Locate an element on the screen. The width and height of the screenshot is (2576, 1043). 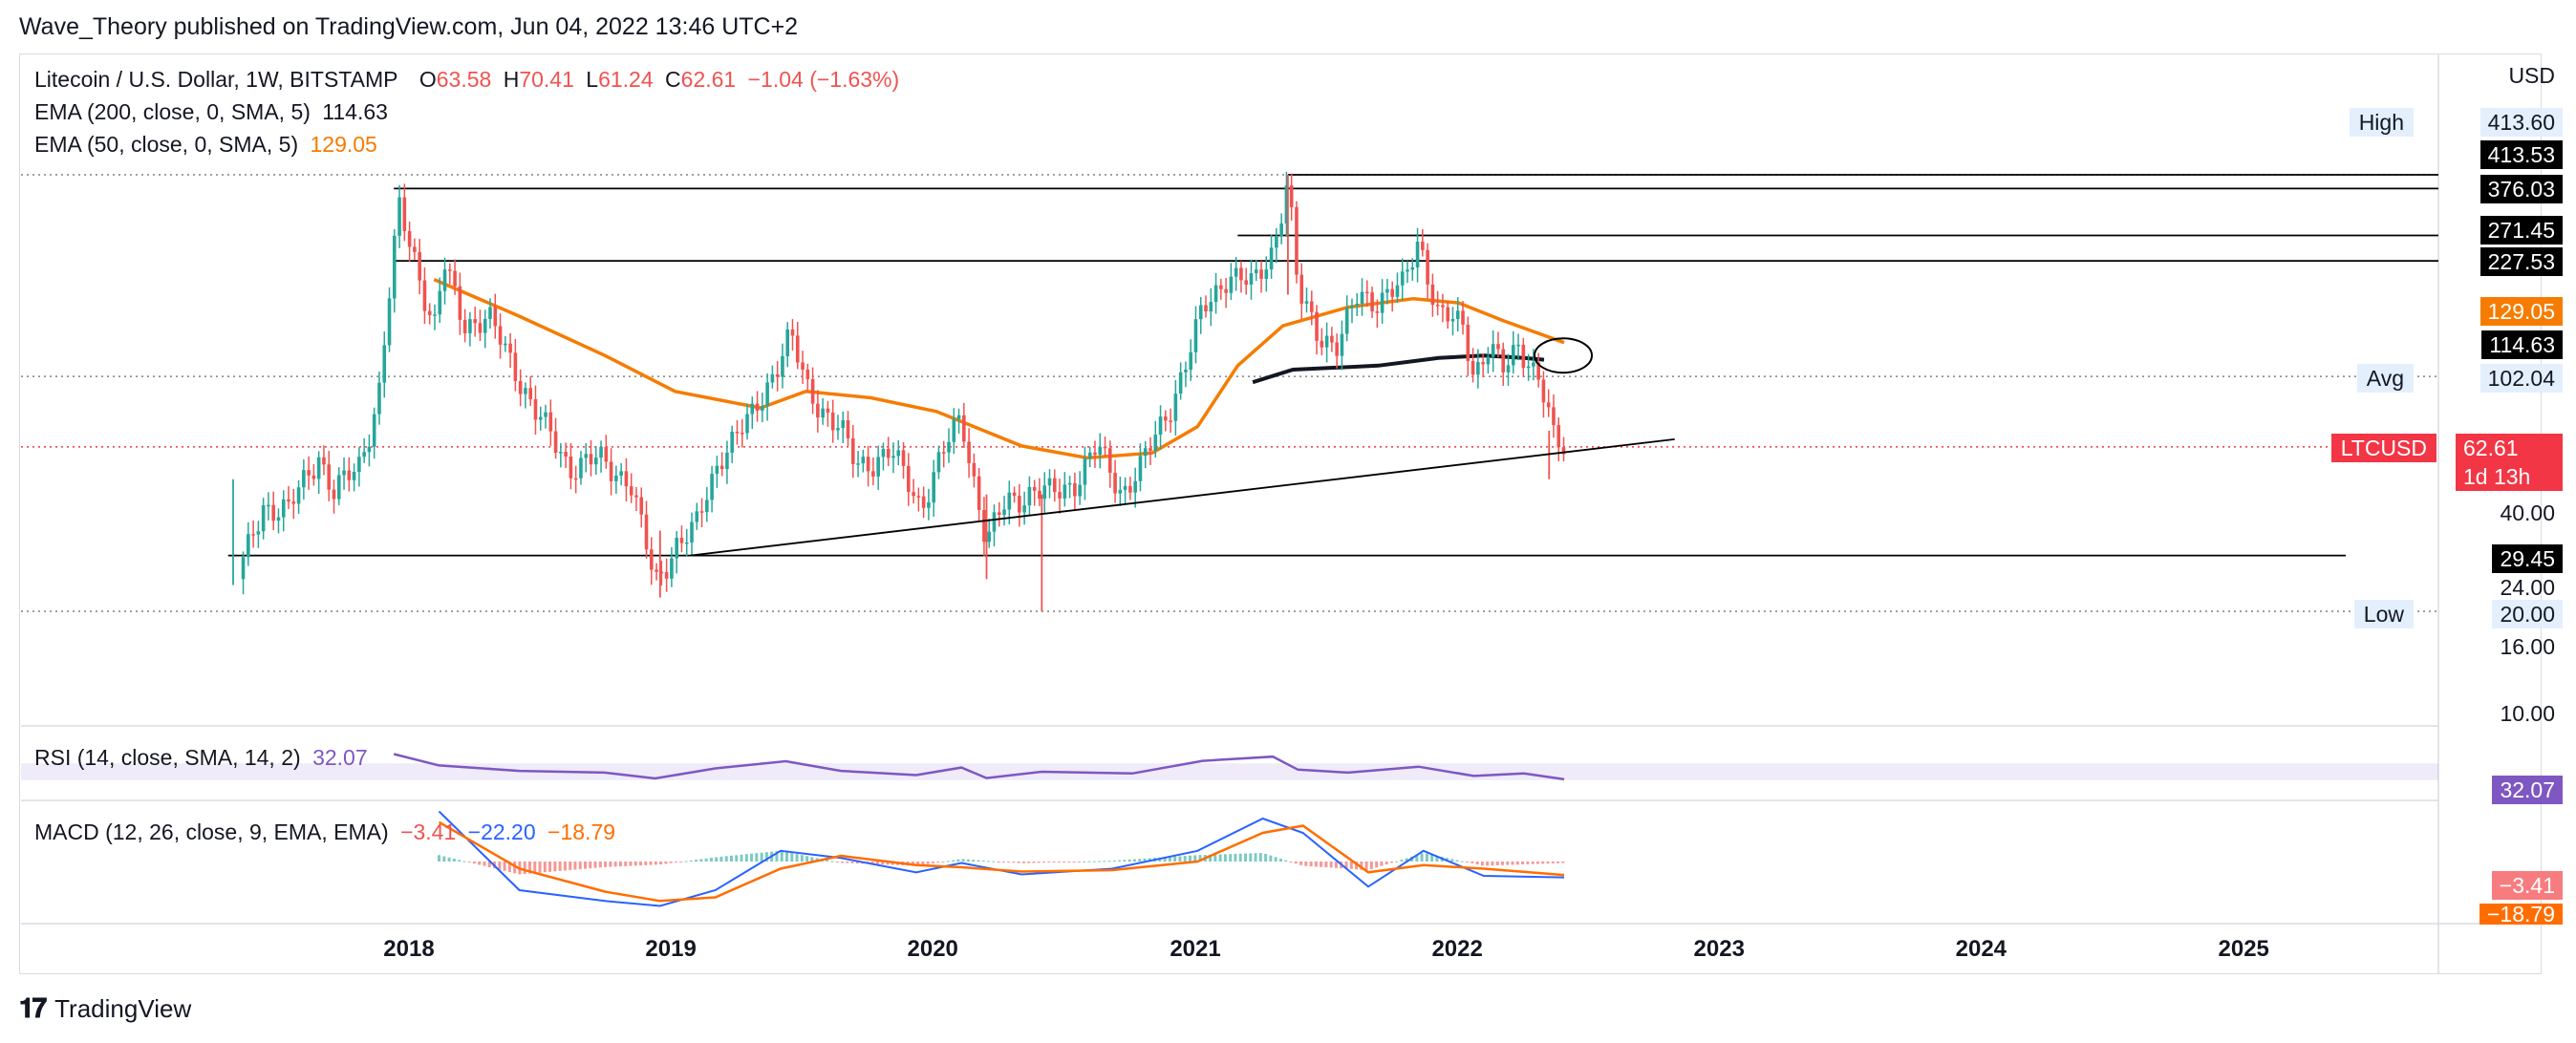
ema-lines is located at coordinates (999, 369).